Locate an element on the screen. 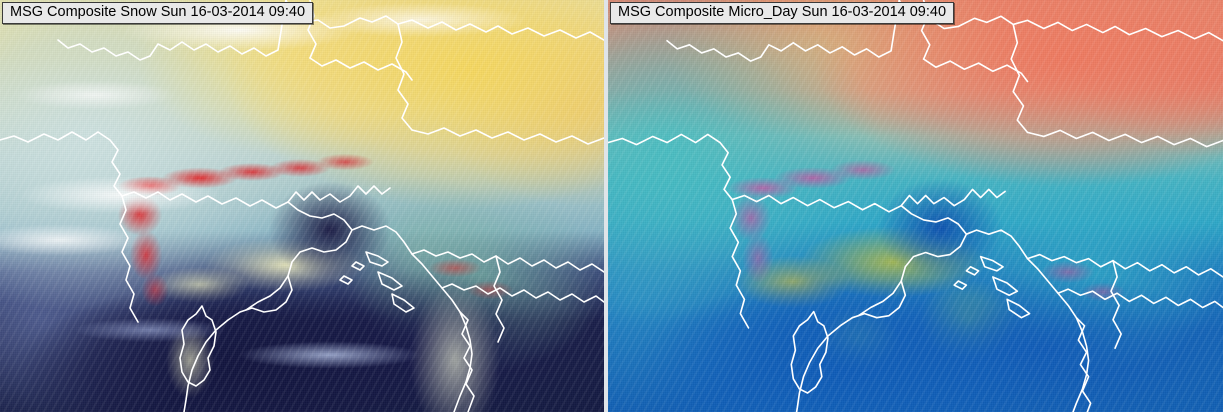 This screenshot has width=1223, height=412. panel-label-snow-text: MSG Composite Snow Sun 16-03-2014 09:40 is located at coordinates (158, 12).